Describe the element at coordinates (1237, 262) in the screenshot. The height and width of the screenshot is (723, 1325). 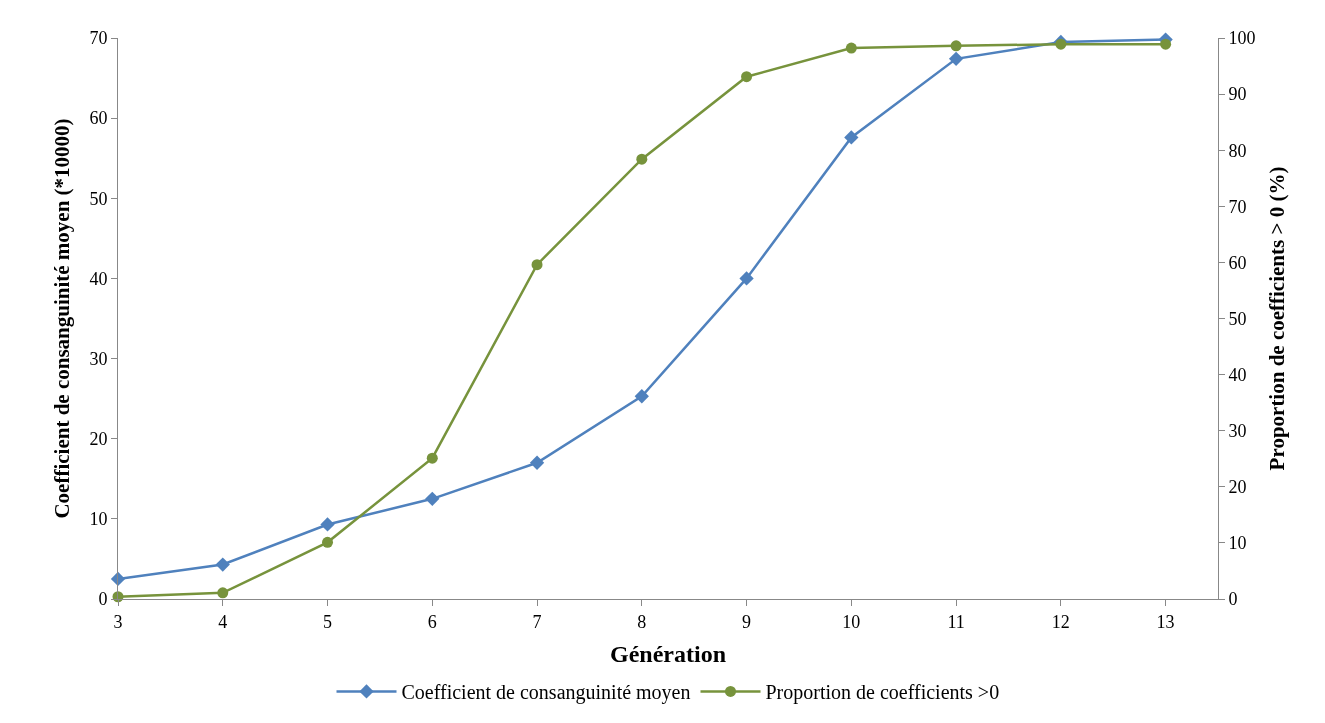
I see `y2-tick-label: 60` at that location.